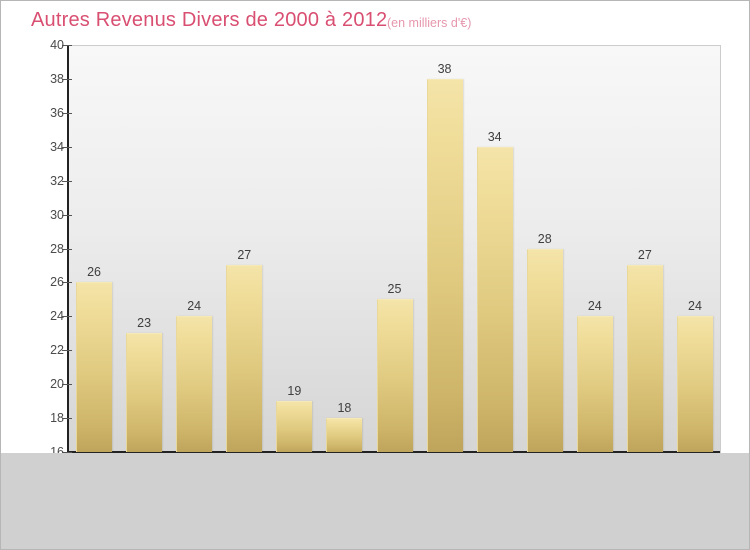  Describe the element at coordinates (57, 112) in the screenshot. I see `y-axis-label: 36` at that location.